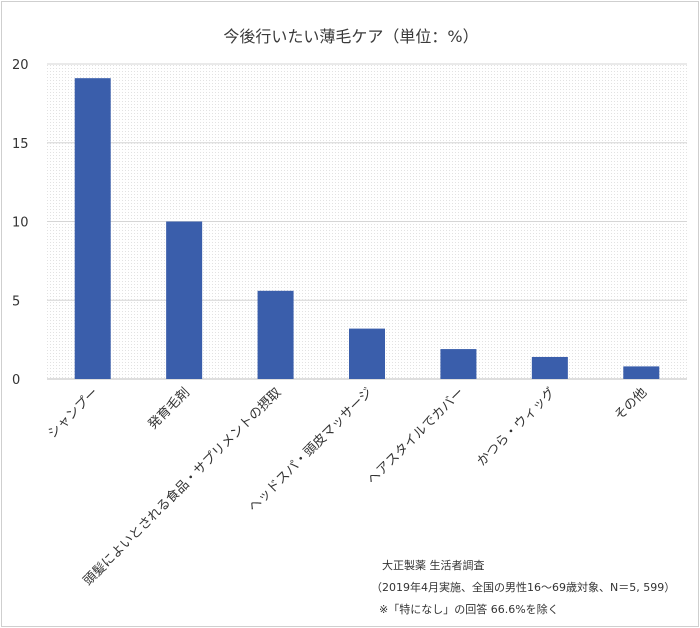  Describe the element at coordinates (350, 36) in the screenshot. I see `chart-title: 今後行いたい薄毛ケア（単位：%）` at that location.